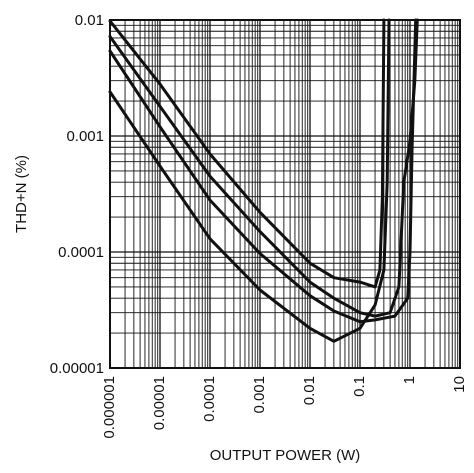 This screenshot has height=473, width=474. Describe the element at coordinates (259, 395) in the screenshot. I see `x-tick-label: 0.001` at that location.